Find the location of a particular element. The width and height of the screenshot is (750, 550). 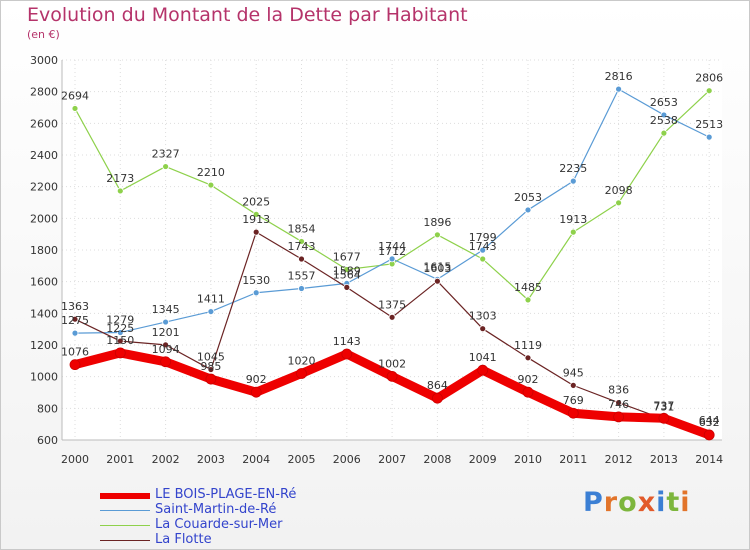

data-label: 2653 is located at coordinates (664, 102).